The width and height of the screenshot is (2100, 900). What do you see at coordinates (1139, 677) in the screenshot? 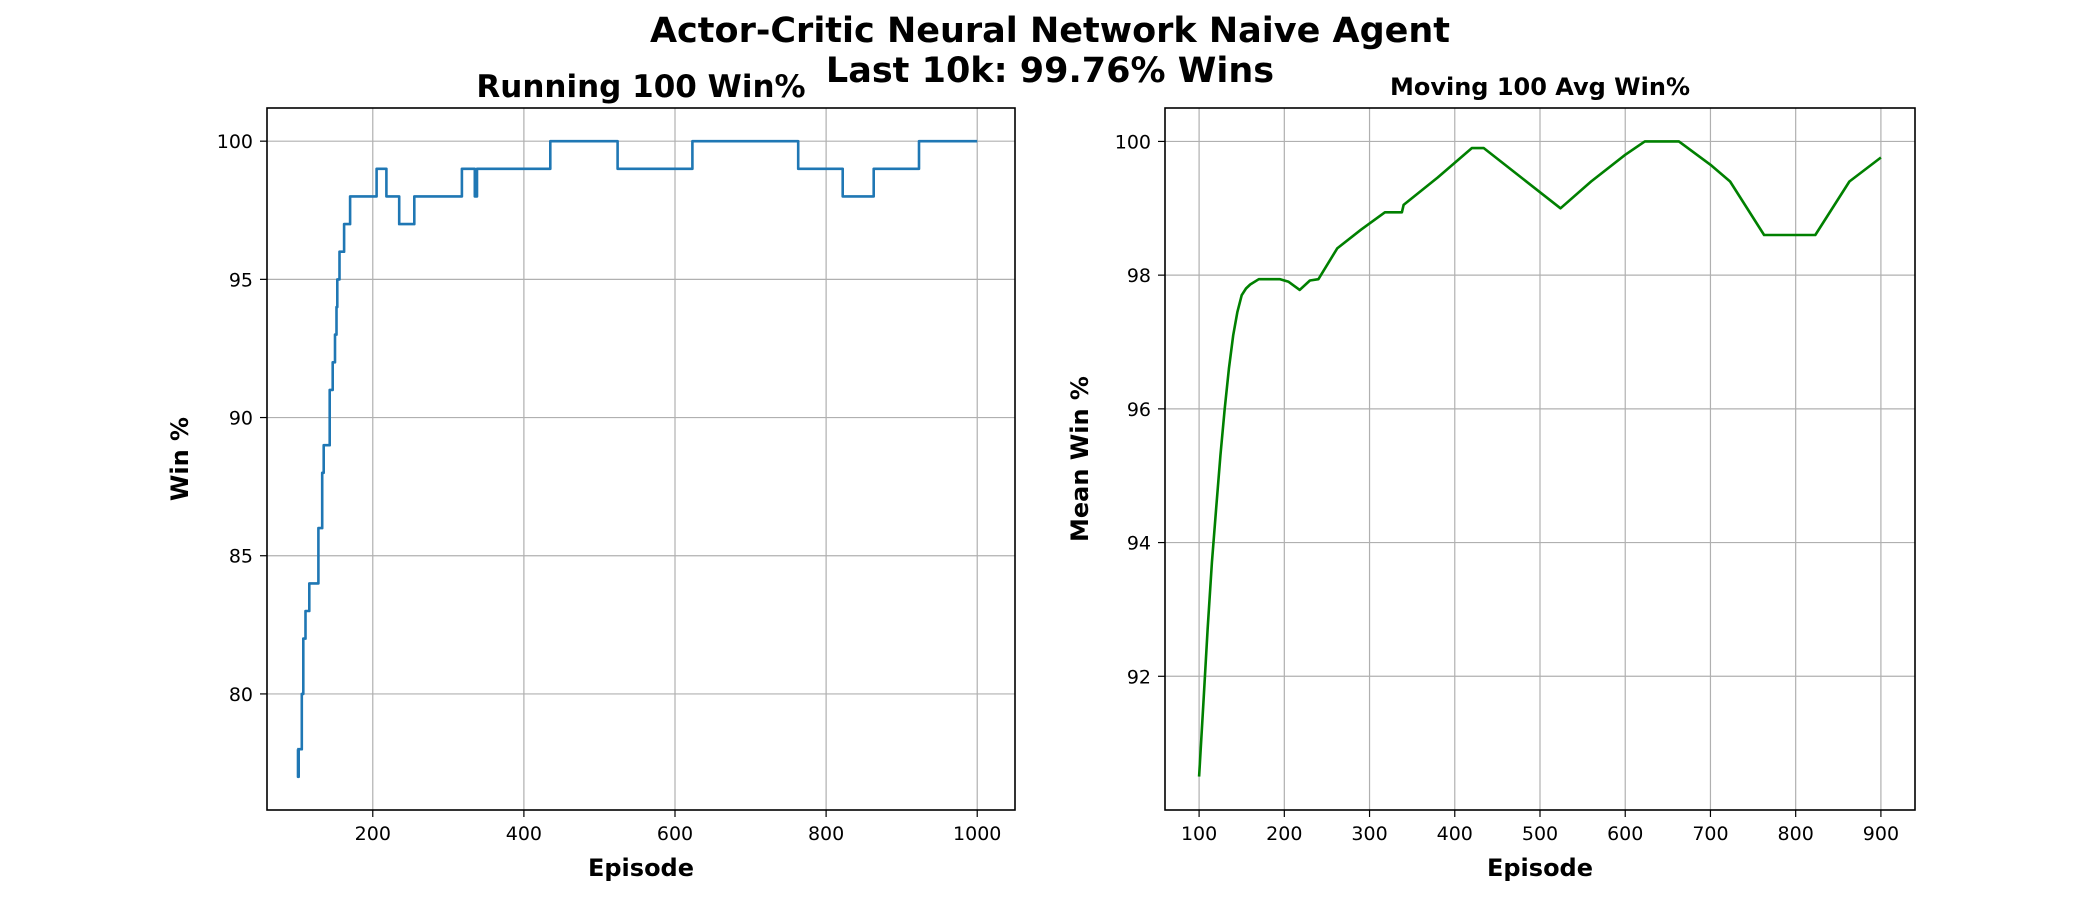
I see `y-tick-label: 92` at bounding box center [1139, 677].